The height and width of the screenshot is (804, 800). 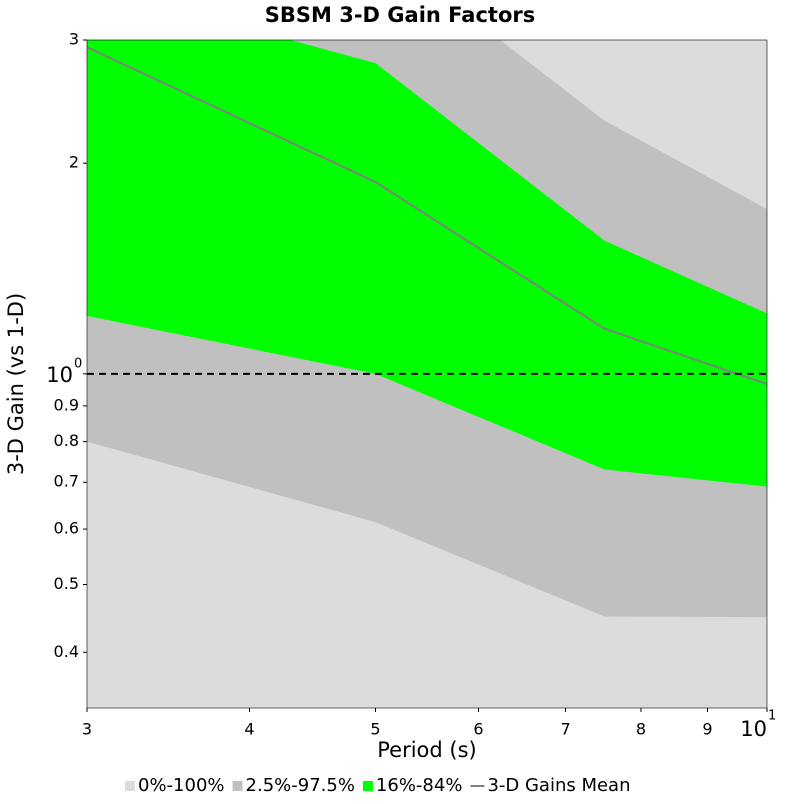 What do you see at coordinates (78, 363) in the screenshot?
I see `y-tick-label-exponent: 0` at bounding box center [78, 363].